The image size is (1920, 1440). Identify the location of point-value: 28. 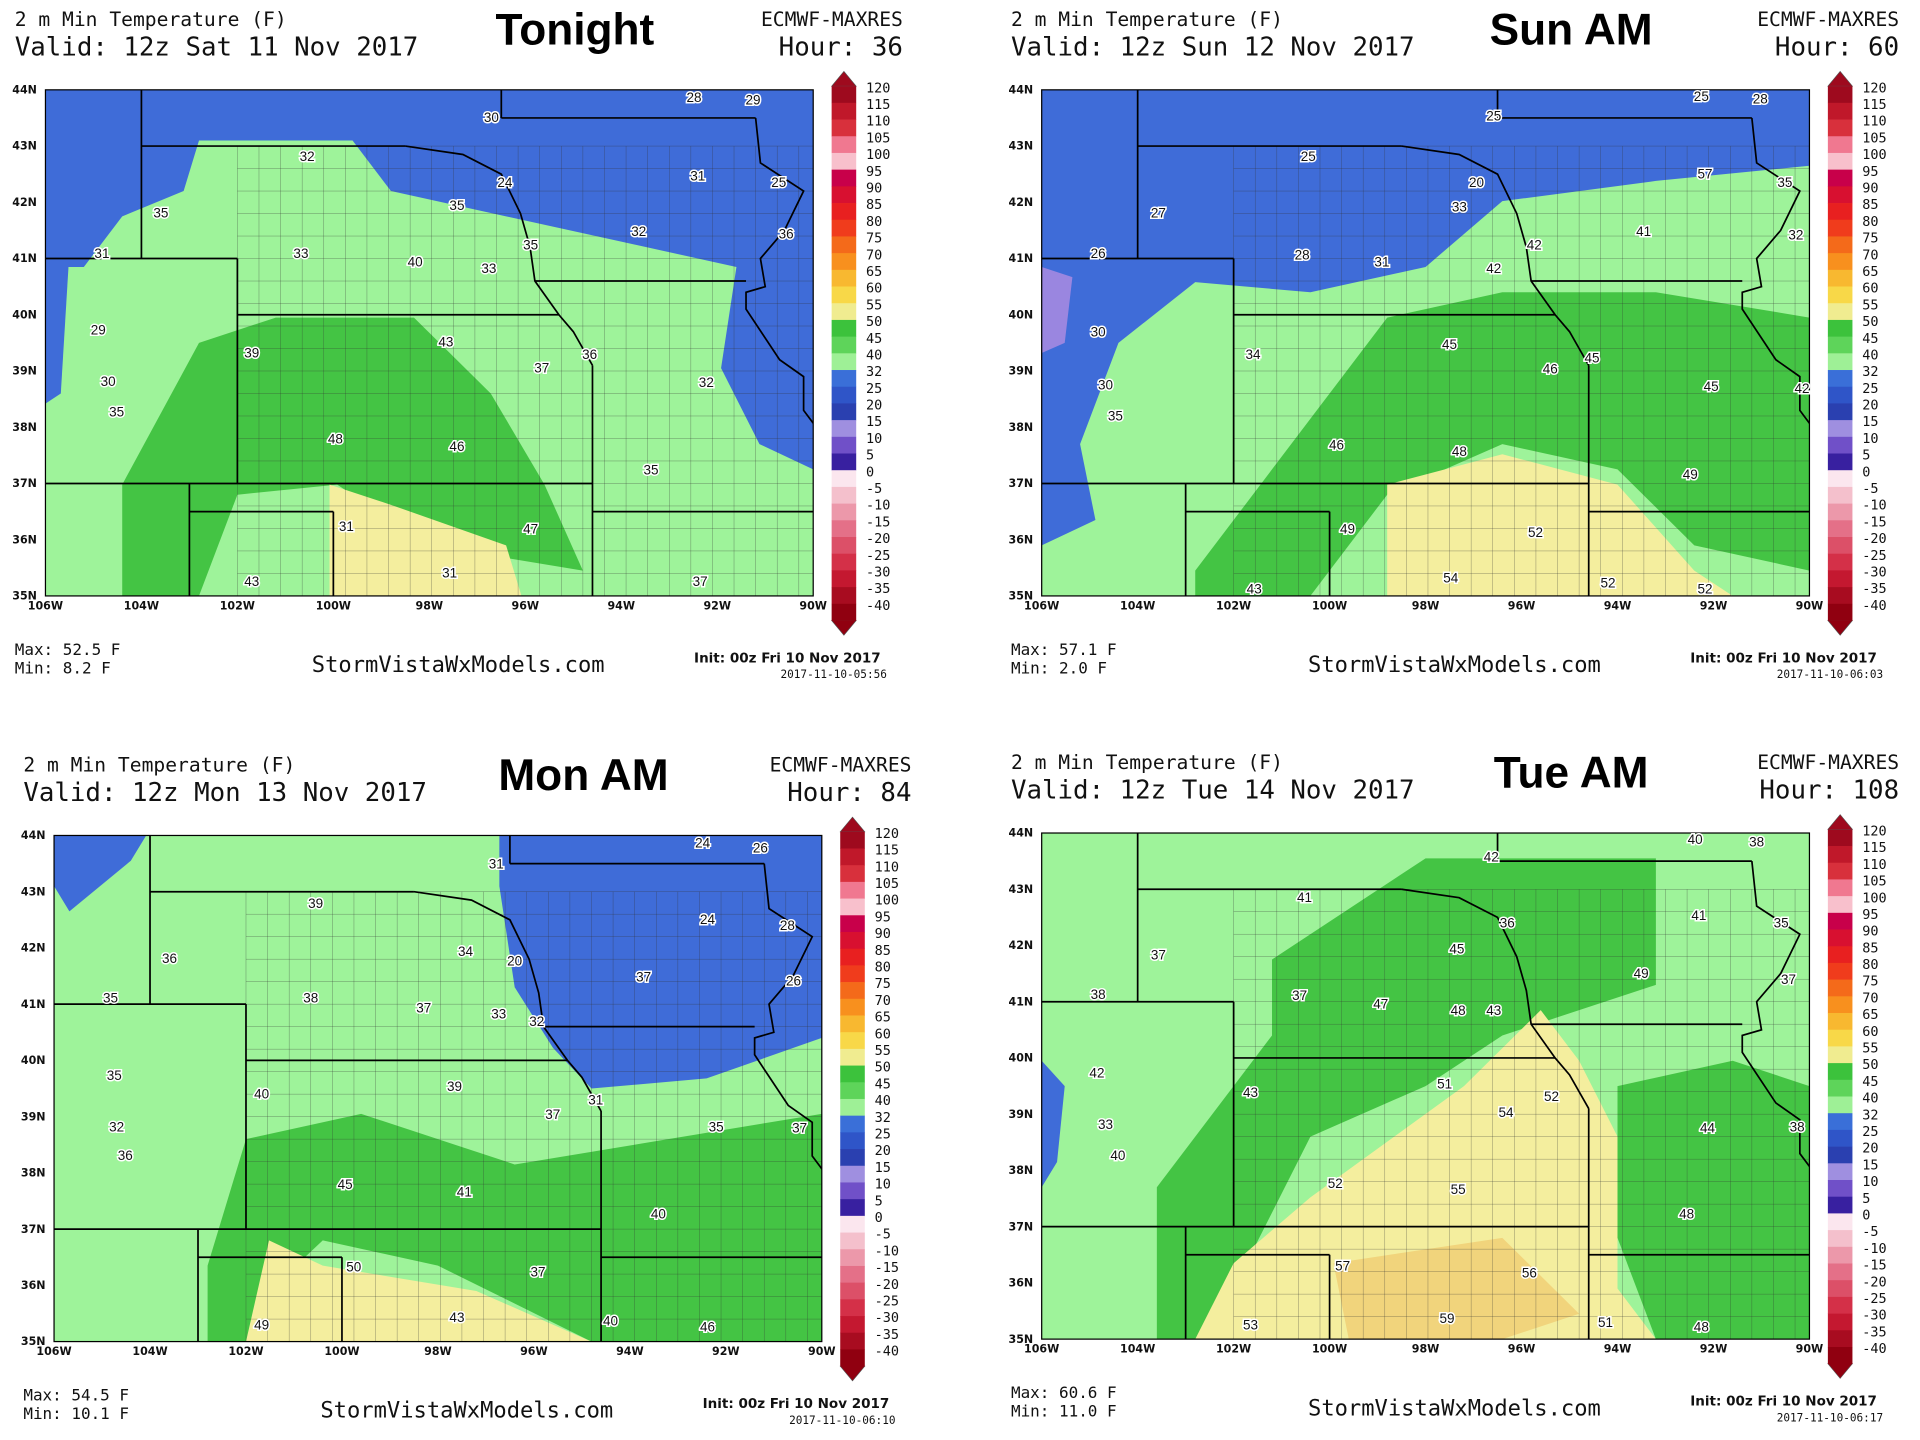
(1760, 98).